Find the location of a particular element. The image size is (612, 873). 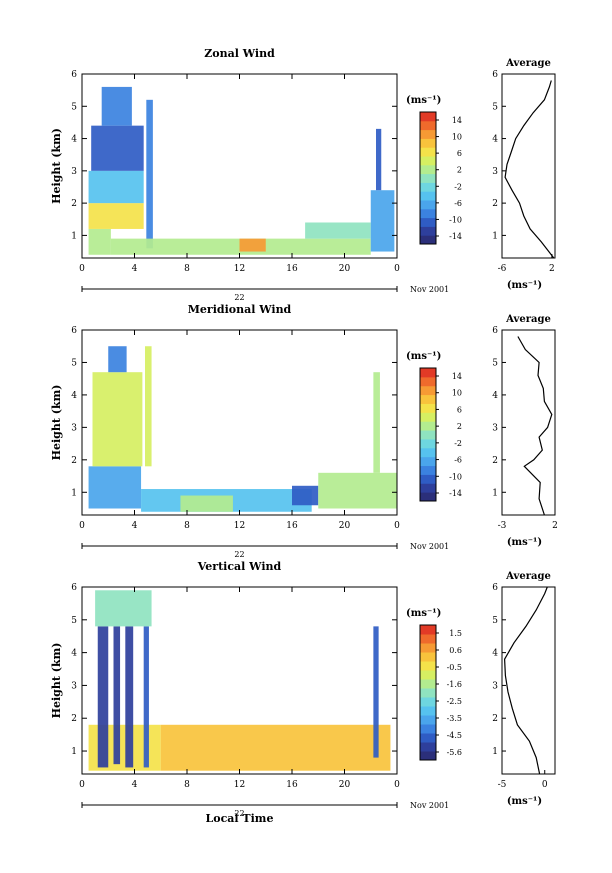

x-tick-label: 0 is located at coordinates (397, 269).